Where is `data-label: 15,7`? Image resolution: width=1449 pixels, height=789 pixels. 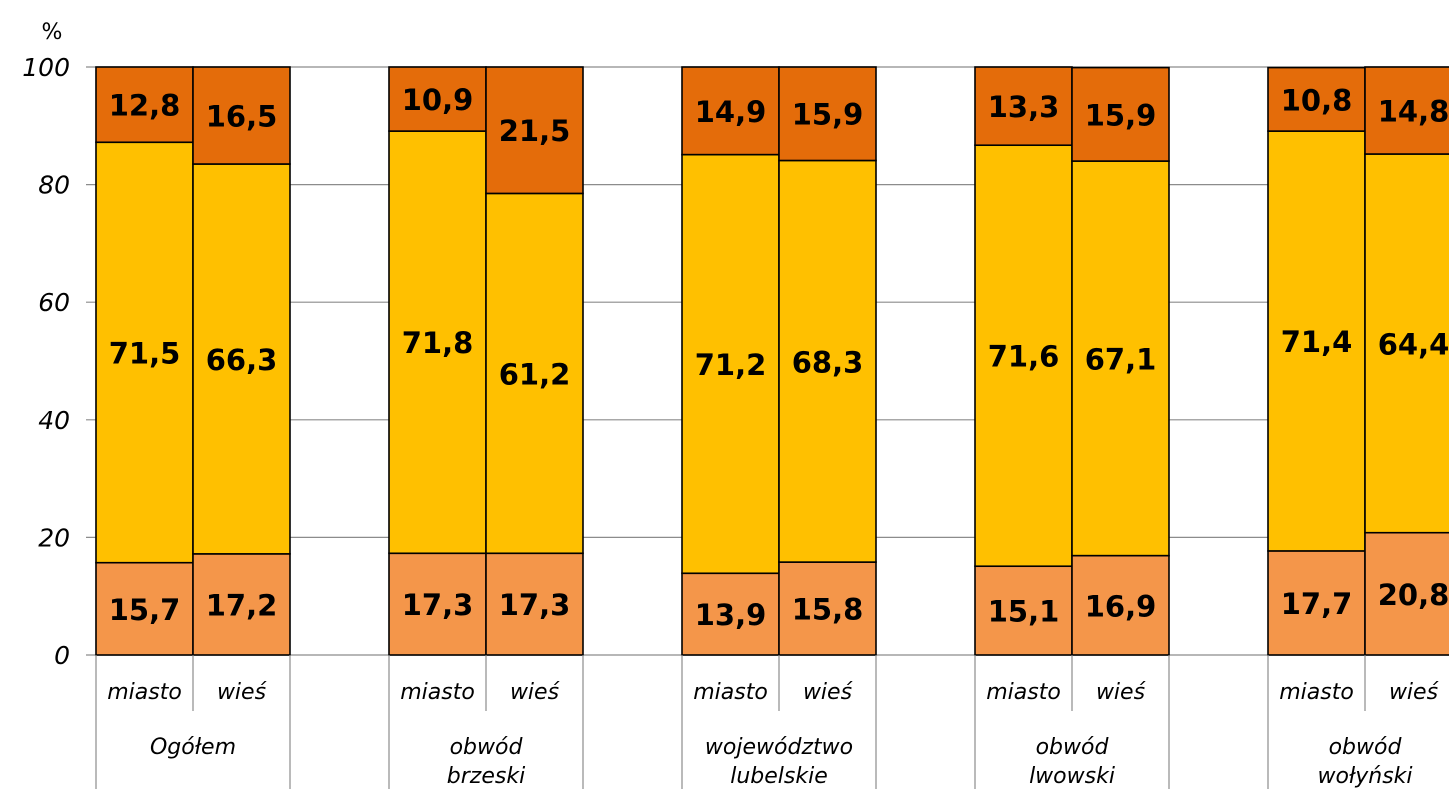 data-label: 15,7 is located at coordinates (145, 610).